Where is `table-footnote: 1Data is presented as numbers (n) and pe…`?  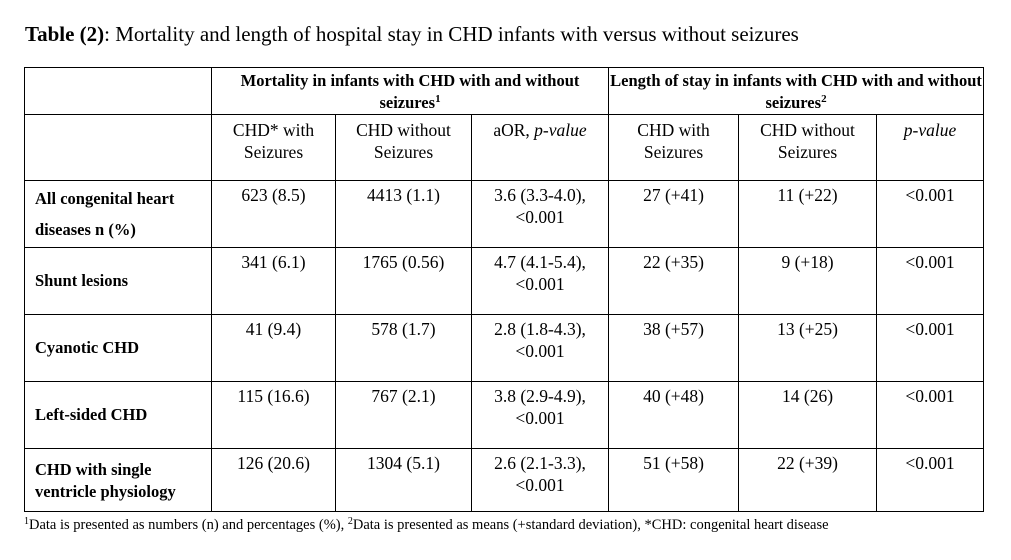 table-footnote: 1Data is presented as numbers (n) and pe… is located at coordinates (426, 525).